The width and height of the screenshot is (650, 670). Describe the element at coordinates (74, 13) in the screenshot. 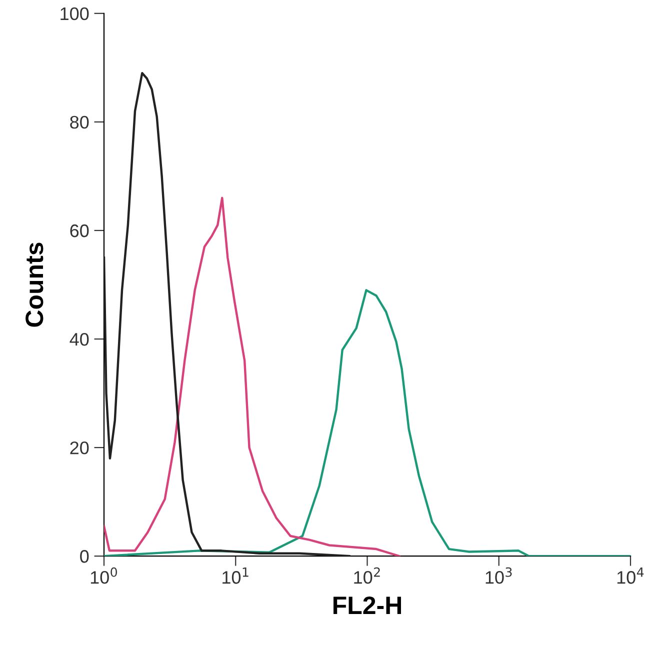

I see `y-tick-label: 100` at that location.